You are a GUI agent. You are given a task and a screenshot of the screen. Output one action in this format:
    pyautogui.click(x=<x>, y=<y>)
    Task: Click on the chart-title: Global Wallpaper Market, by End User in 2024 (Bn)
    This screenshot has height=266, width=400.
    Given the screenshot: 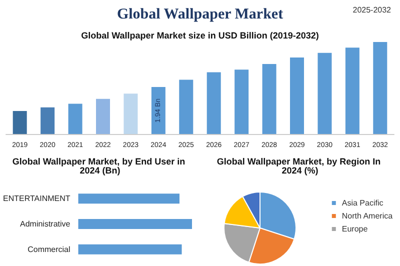 What is the action you would take?
    pyautogui.click(x=100, y=166)
    